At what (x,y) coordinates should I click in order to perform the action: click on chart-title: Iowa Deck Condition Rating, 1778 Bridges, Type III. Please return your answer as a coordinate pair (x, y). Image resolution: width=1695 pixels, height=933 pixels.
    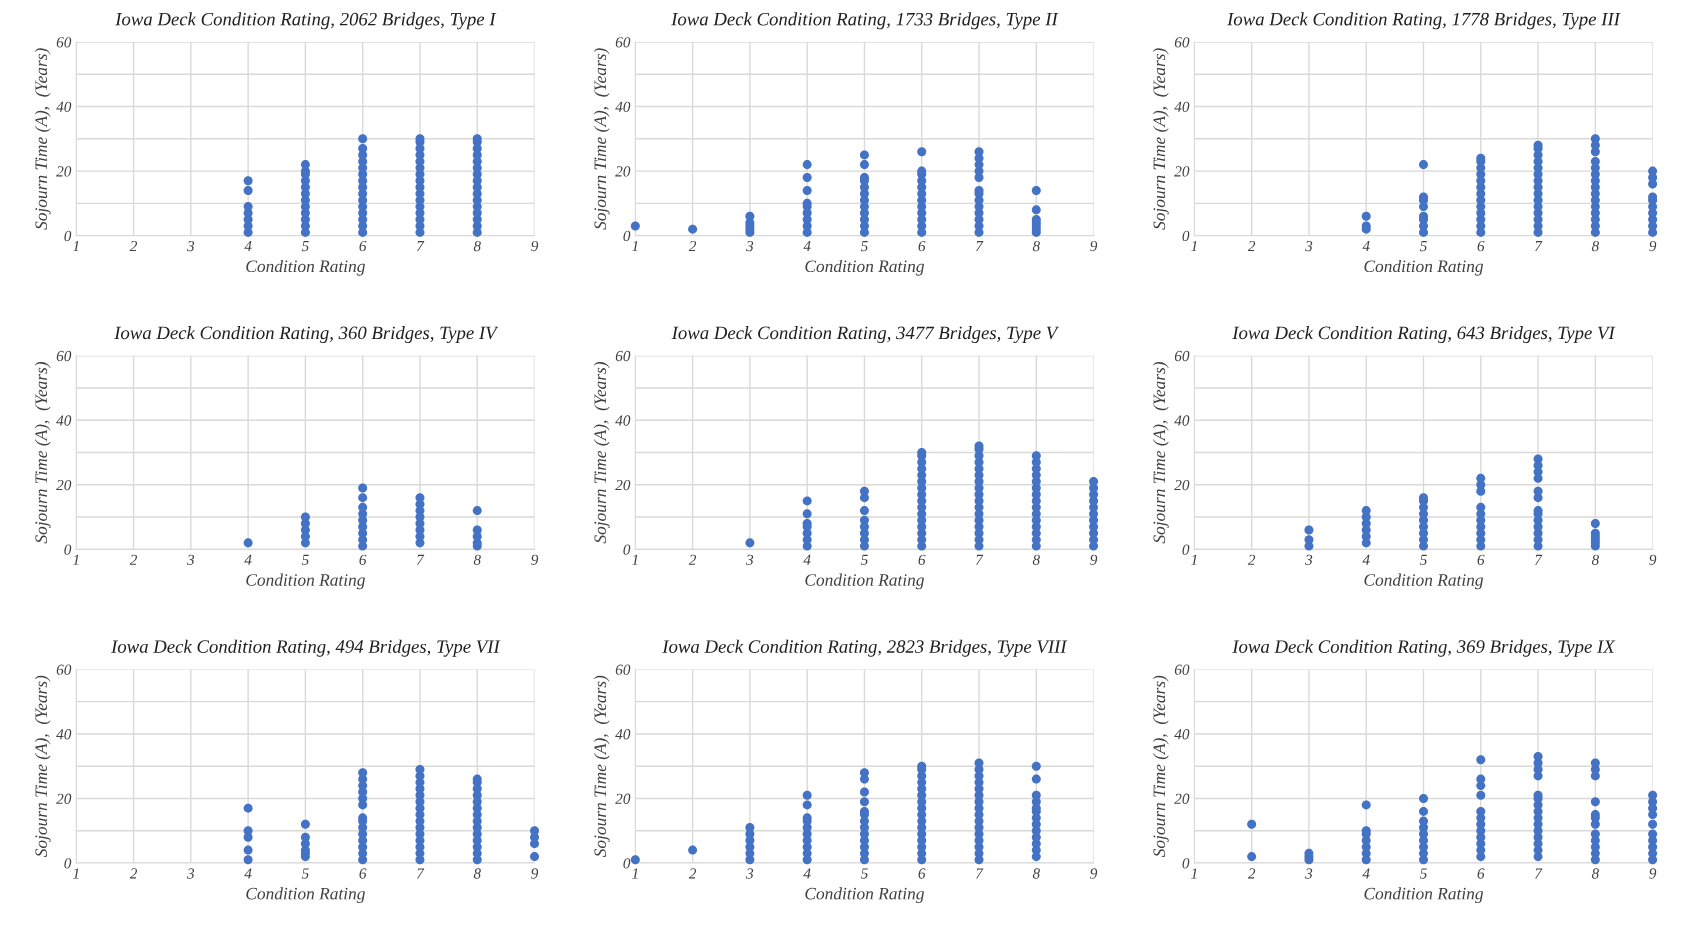
    Looking at the image, I should click on (1424, 21).